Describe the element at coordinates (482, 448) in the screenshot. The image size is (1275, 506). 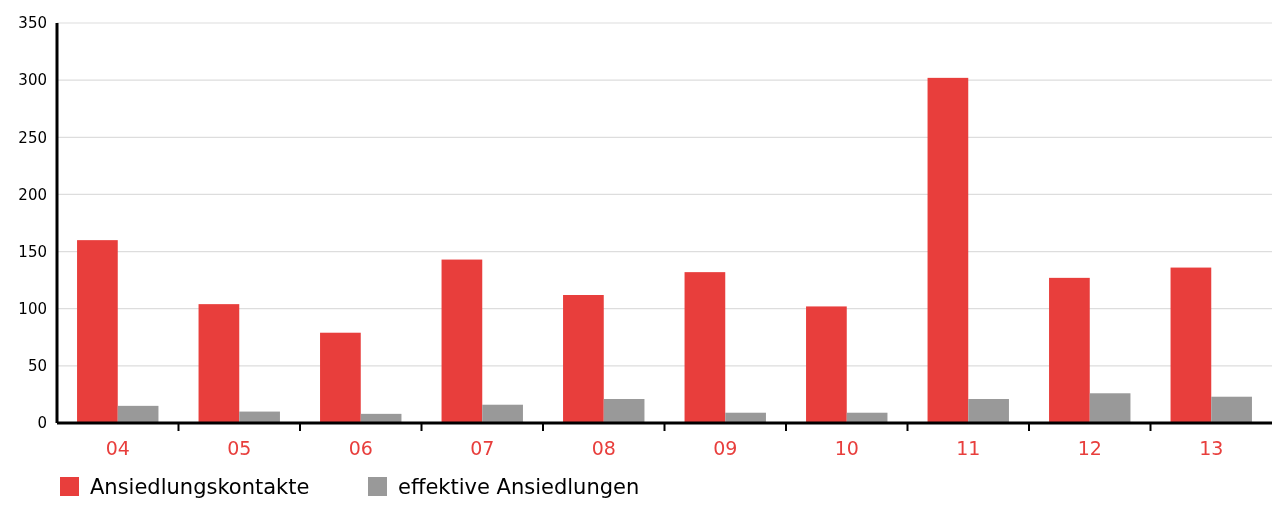
I see `x-tick-label: 07` at that location.